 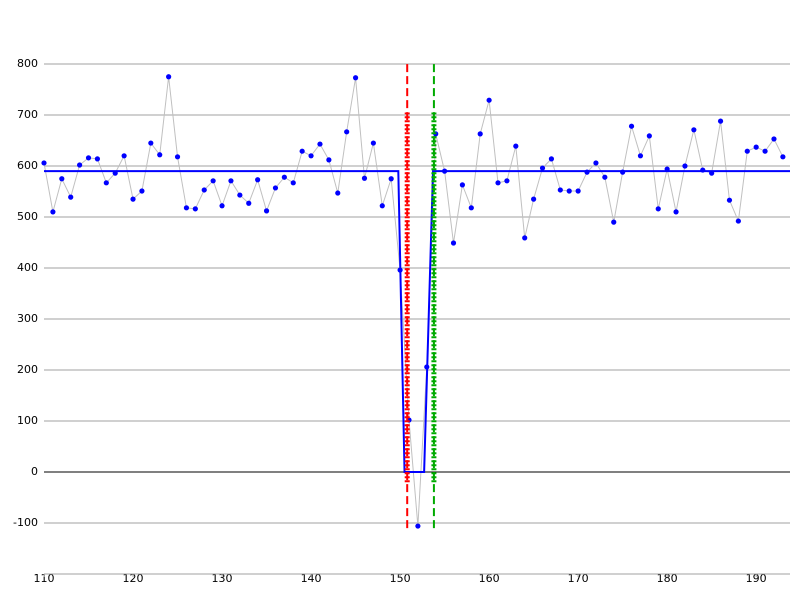 I want to click on y-tick-label: 200, so click(x=27, y=369).